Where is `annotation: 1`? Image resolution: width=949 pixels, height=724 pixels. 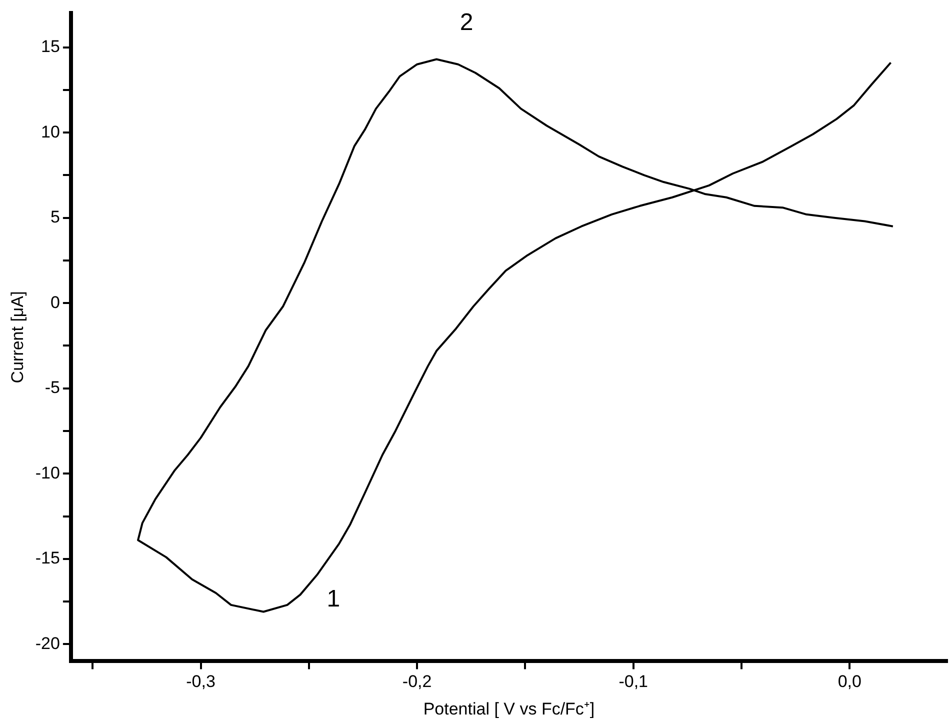 annotation: 1 is located at coordinates (333, 598).